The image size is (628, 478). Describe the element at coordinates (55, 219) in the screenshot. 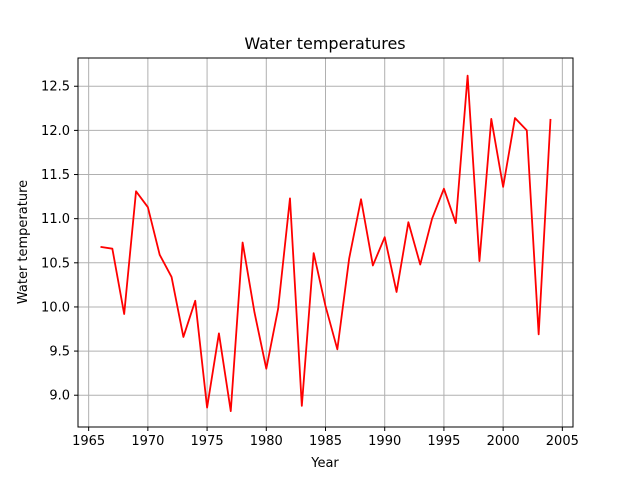

I see `y-tick-label: 11.0` at that location.